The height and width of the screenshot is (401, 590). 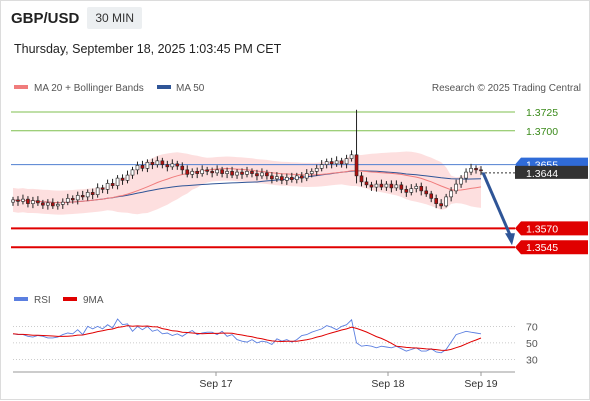 I want to click on resistance-label-0: 1.3725, so click(x=542, y=113).